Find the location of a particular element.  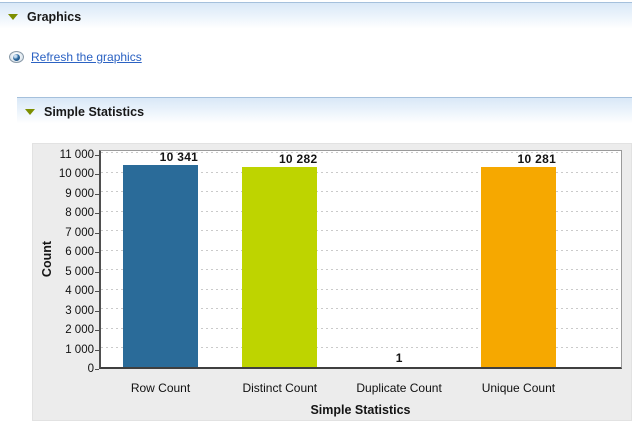

y-tick-label: 8 000 is located at coordinates (79, 213).